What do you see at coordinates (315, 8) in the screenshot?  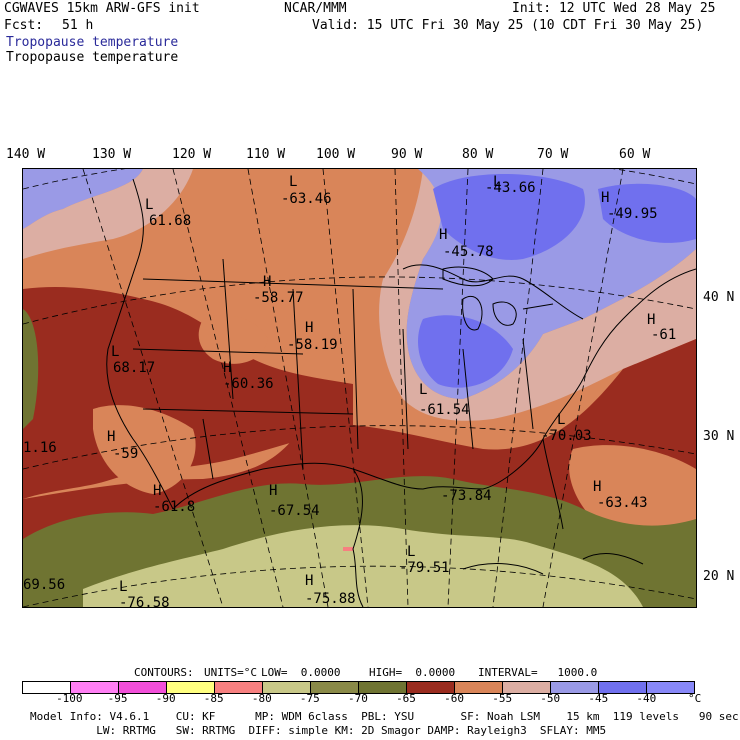 I see `center-label: NCAR/MMM` at bounding box center [315, 8].